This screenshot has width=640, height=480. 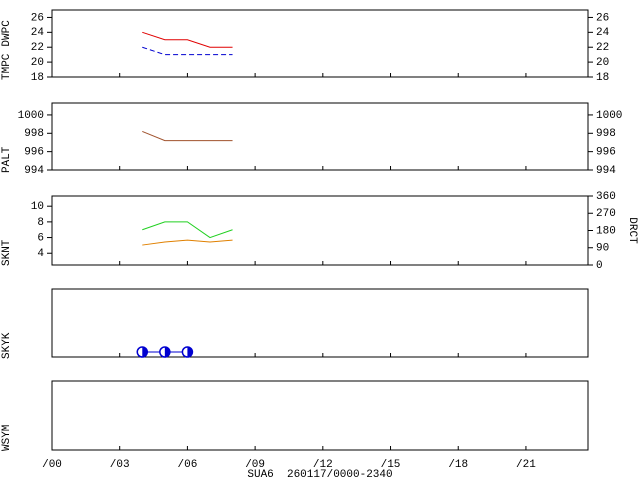 I want to click on y-tick-label: 24, so click(x=38, y=33).